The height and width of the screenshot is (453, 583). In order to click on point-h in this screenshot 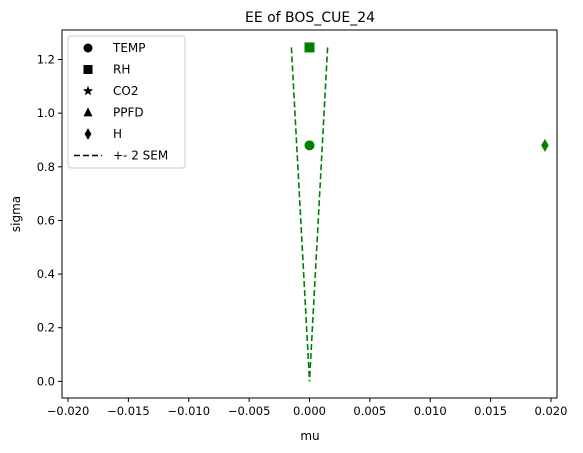, I will do `click(545, 145)`.